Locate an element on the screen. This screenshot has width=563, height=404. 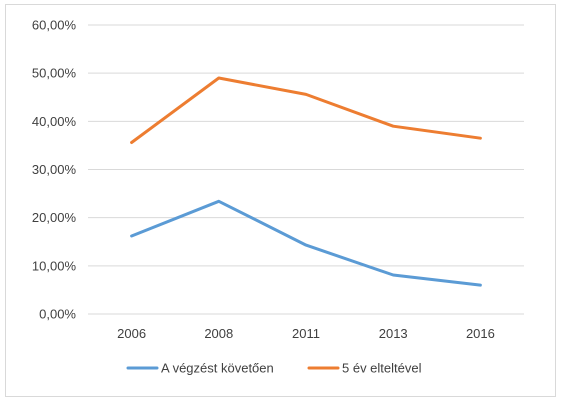
x-tick-label: 2008 is located at coordinates (218, 333).